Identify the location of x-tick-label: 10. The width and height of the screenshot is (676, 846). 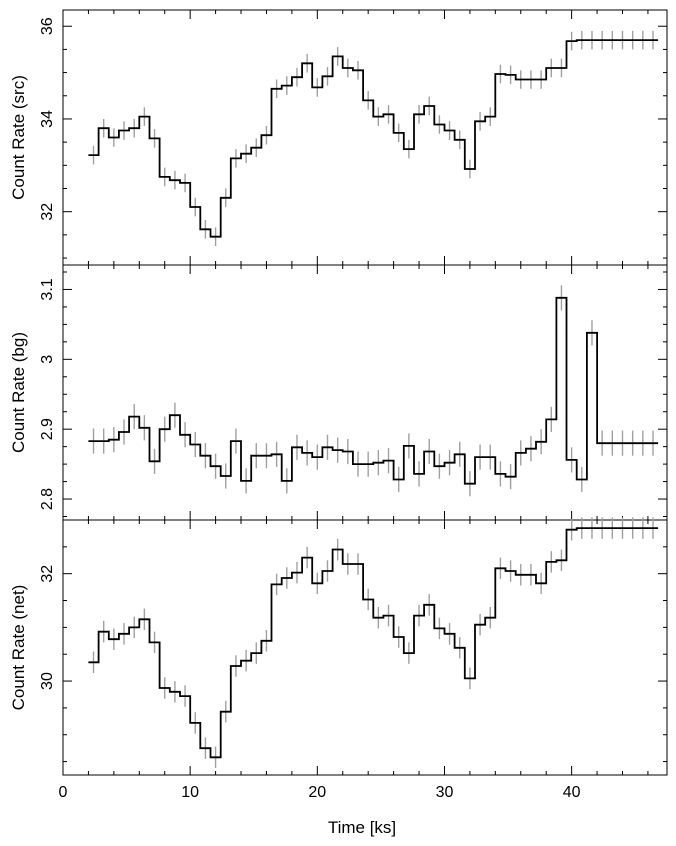
(190, 792).